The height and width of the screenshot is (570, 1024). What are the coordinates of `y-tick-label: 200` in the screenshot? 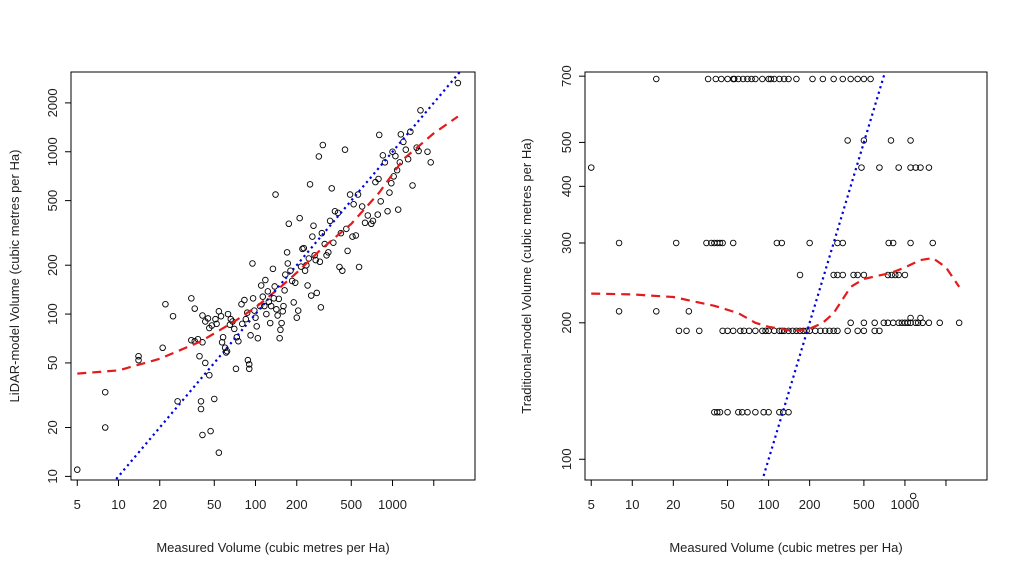 It's located at (566, 323).